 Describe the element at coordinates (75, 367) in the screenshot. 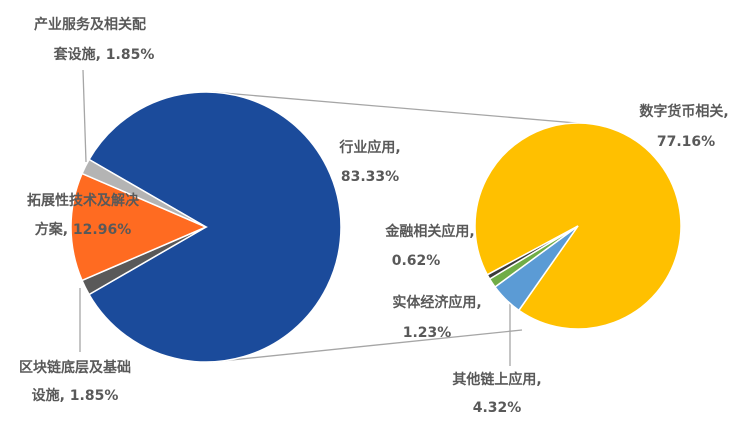

I see `data-label: 区块链底层及基础` at that location.